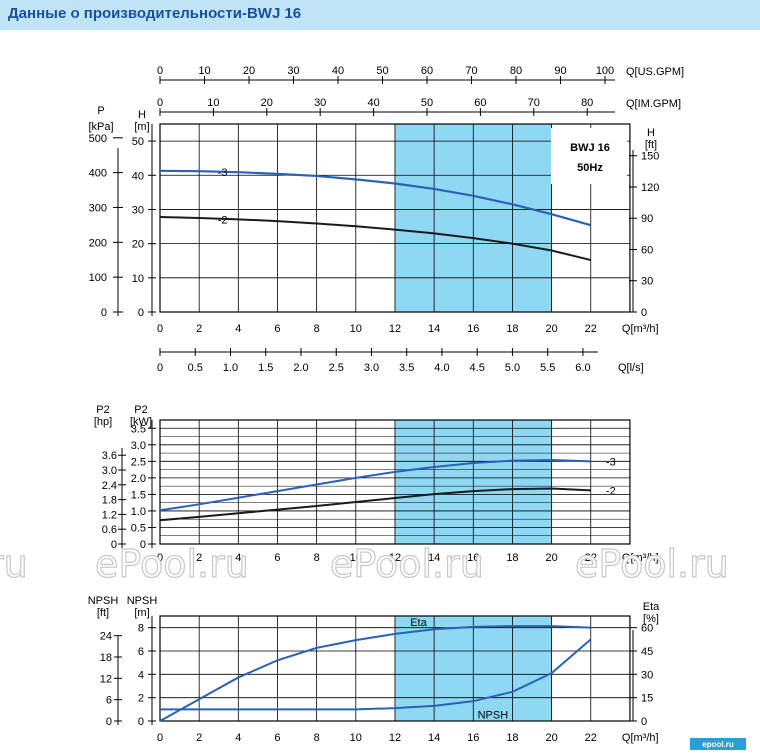 The image size is (760, 755). I want to click on eta-curve-label: Eta, so click(418, 623).